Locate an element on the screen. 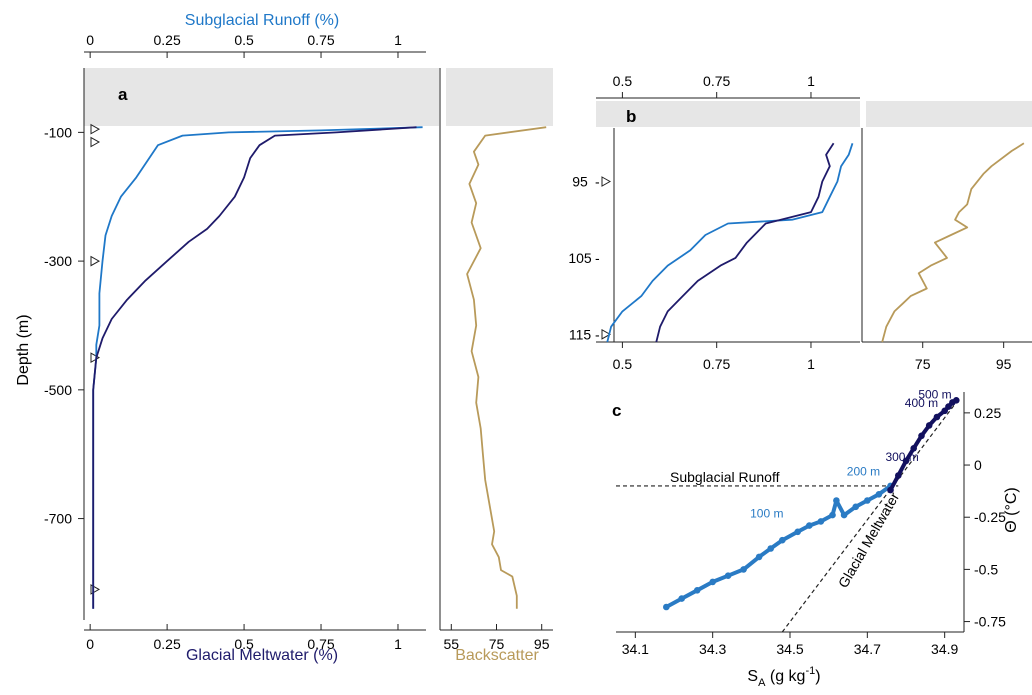 This screenshot has width=1032, height=695. panel-c-y-tick-label: 0 is located at coordinates (978, 465).